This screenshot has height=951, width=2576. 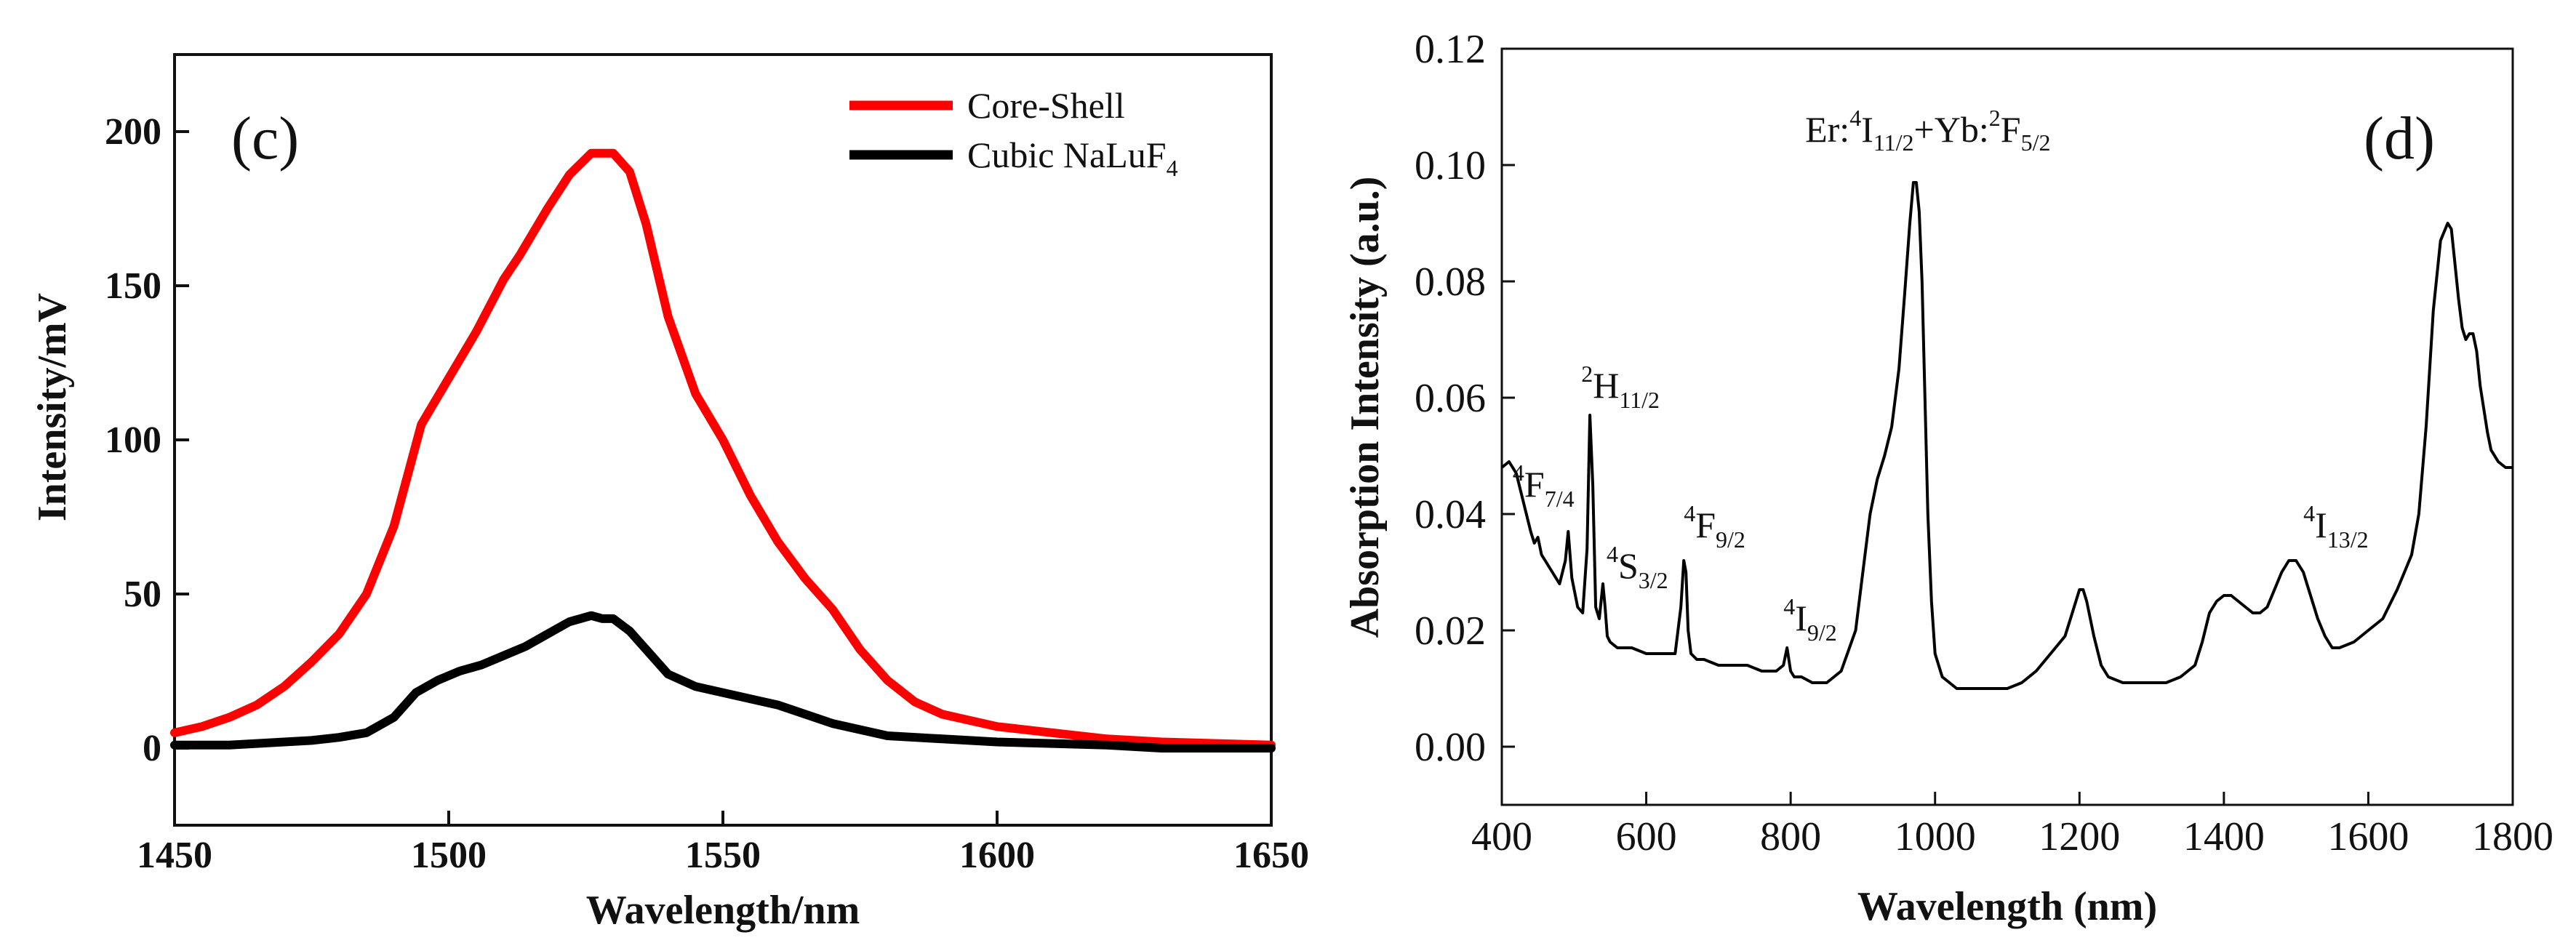 What do you see at coordinates (723, 856) in the screenshot?
I see `c-x-tick-label: 1550` at bounding box center [723, 856].